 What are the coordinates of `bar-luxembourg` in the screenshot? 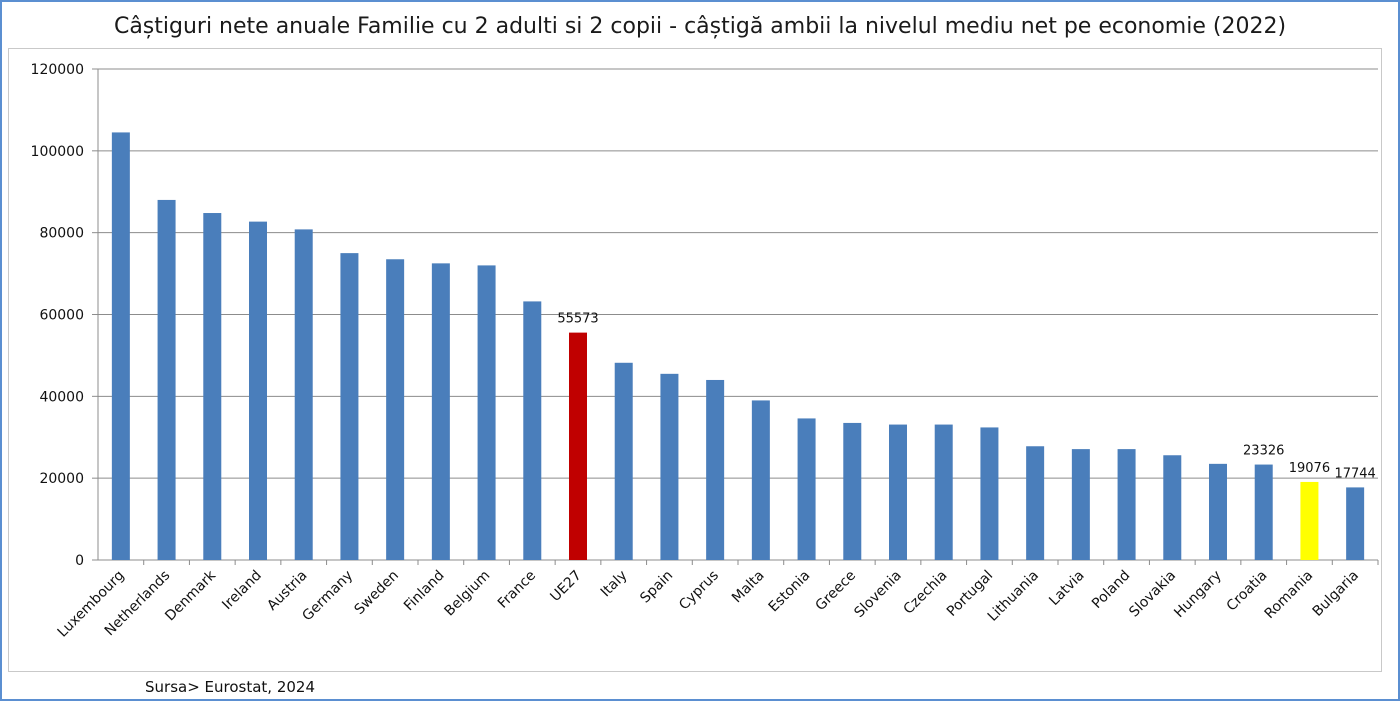 It's located at (120, 346).